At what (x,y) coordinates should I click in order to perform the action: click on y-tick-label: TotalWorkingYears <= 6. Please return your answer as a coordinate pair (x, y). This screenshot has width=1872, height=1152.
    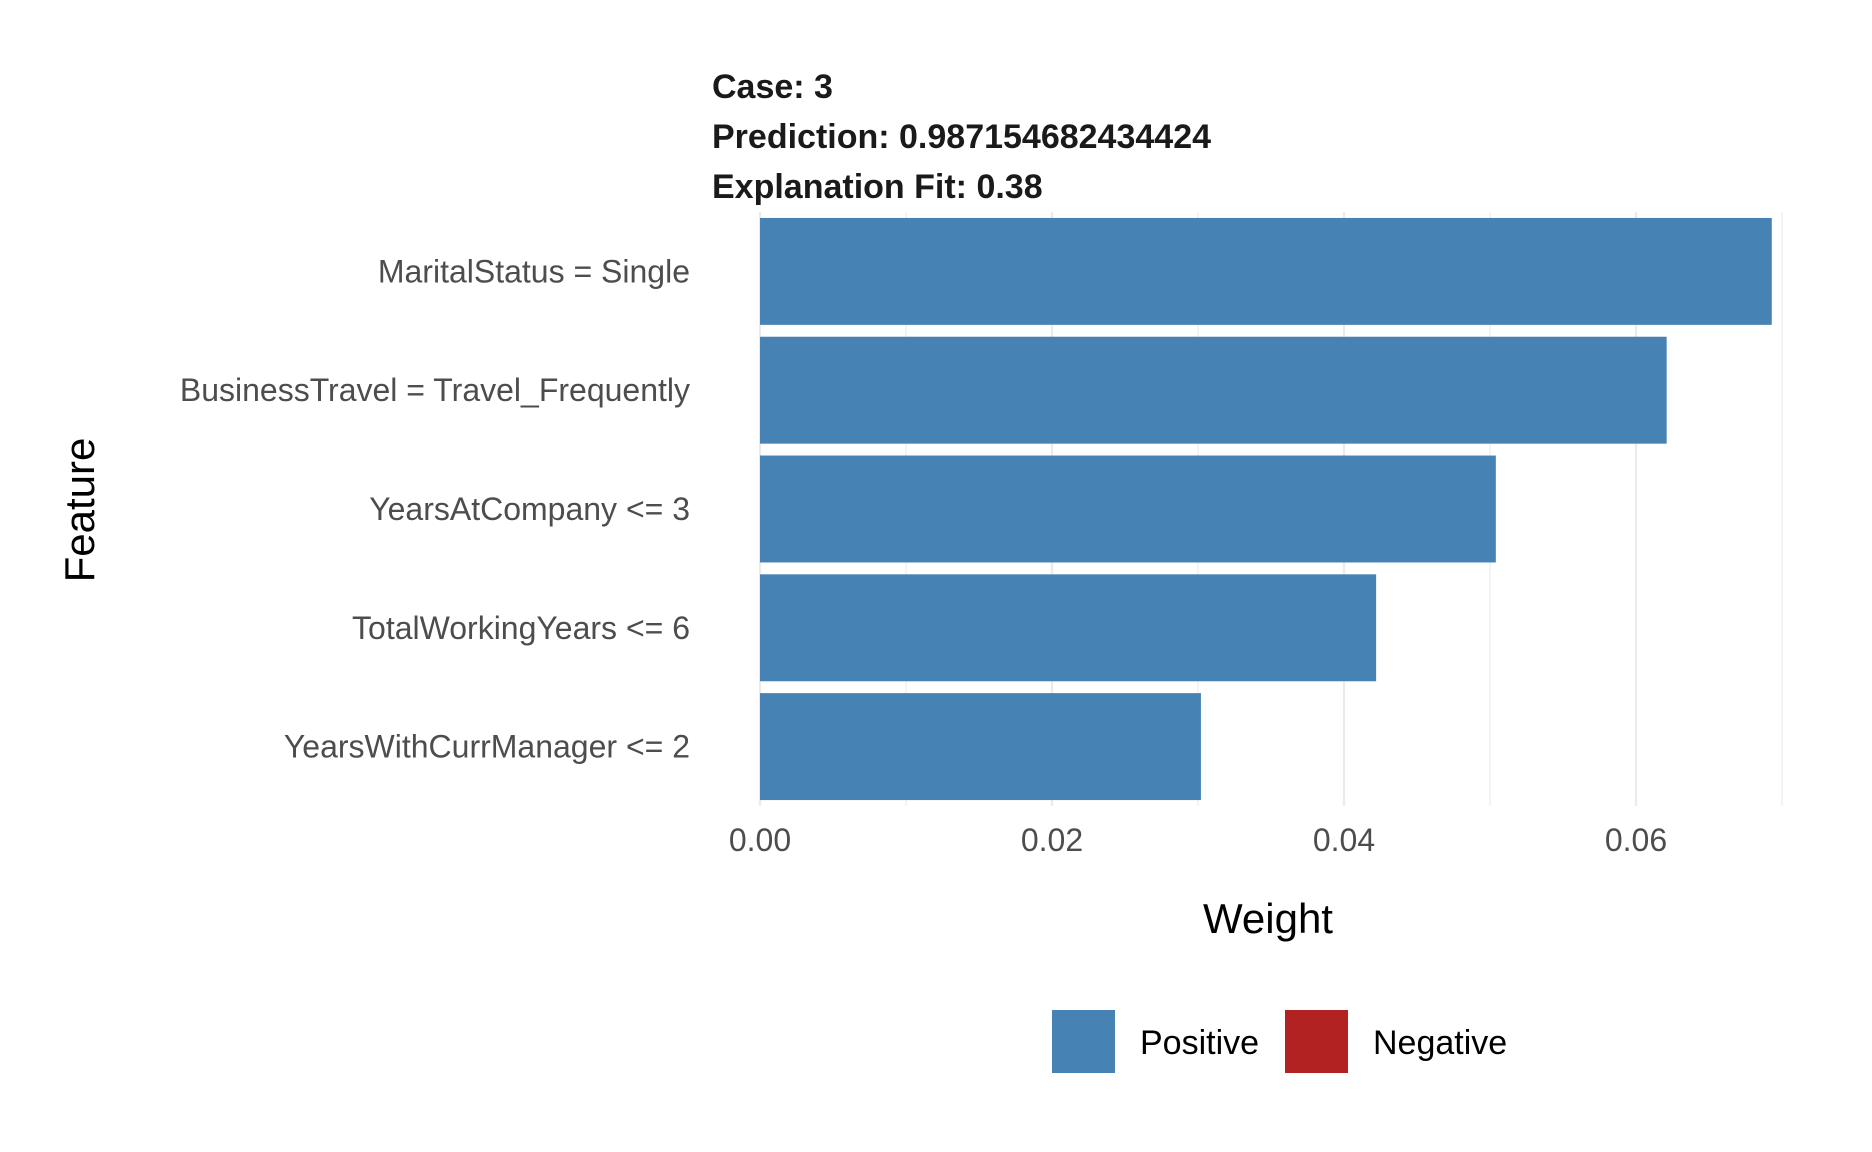
    Looking at the image, I should click on (521, 628).